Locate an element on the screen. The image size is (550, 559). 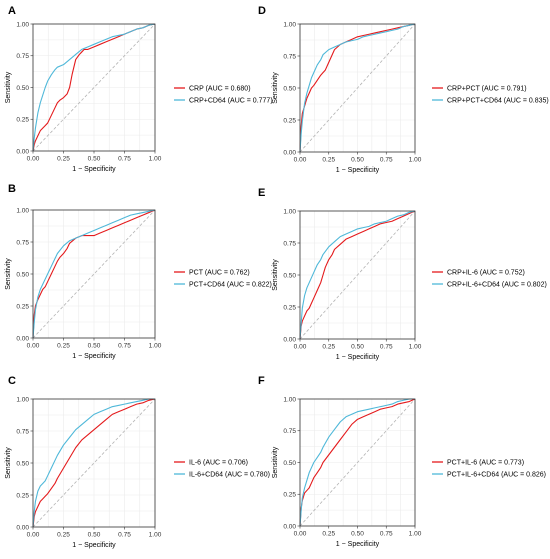
legend-label: CRP (AUC = 0.680) is located at coordinates (220, 89).